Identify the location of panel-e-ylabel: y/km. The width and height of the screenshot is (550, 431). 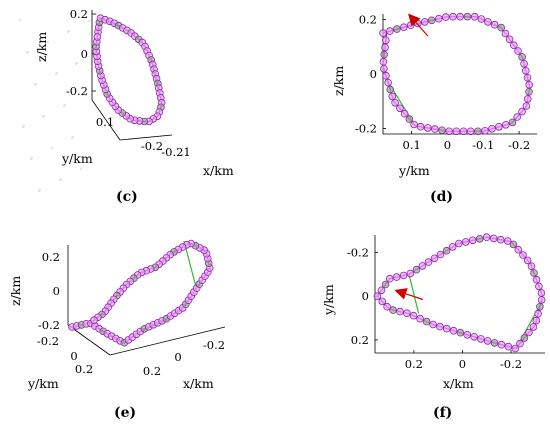
(43, 383).